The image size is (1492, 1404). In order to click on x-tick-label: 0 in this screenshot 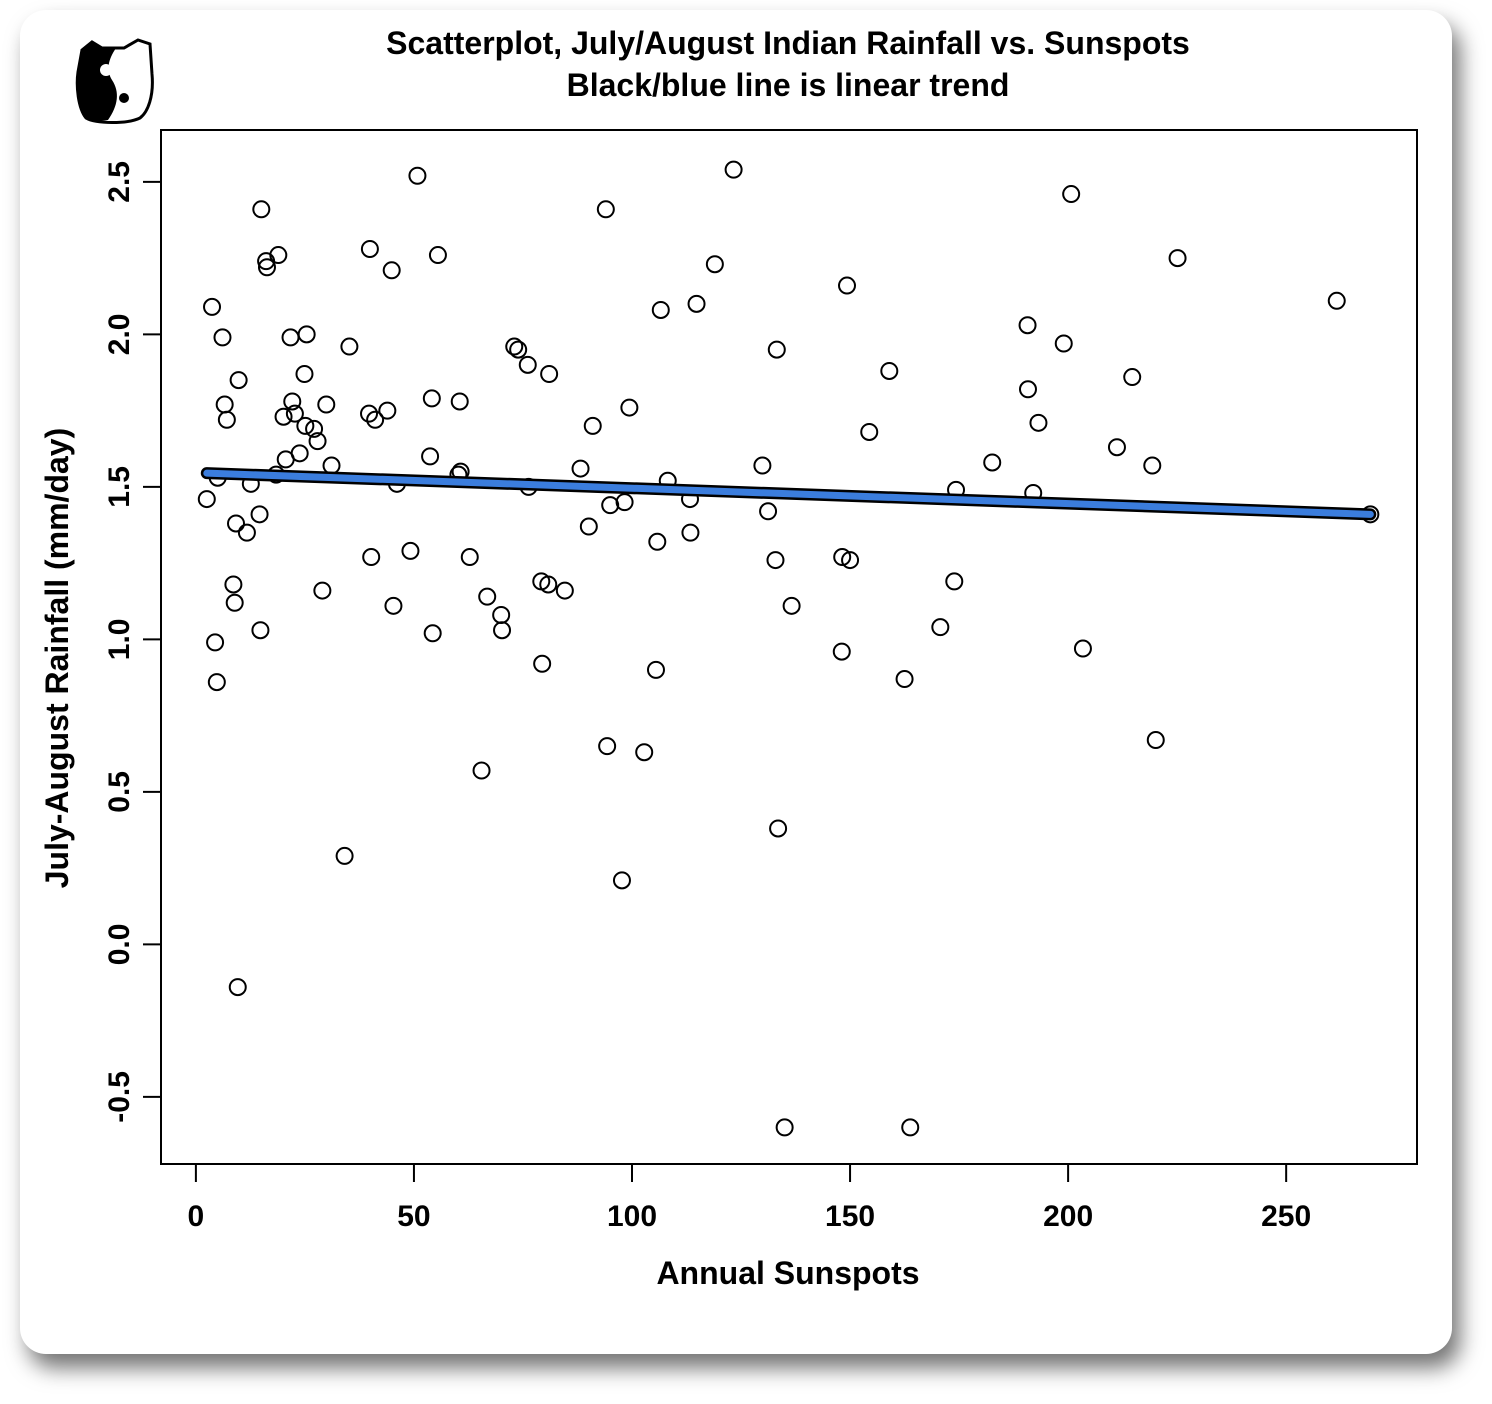, I will do `click(196, 1216)`.